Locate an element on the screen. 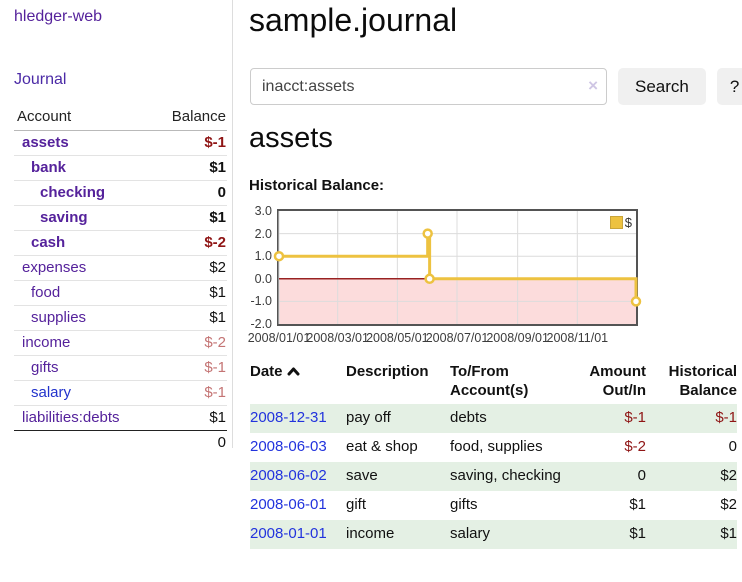 The width and height of the screenshot is (742, 582). account-link: checking is located at coordinates (73, 192).